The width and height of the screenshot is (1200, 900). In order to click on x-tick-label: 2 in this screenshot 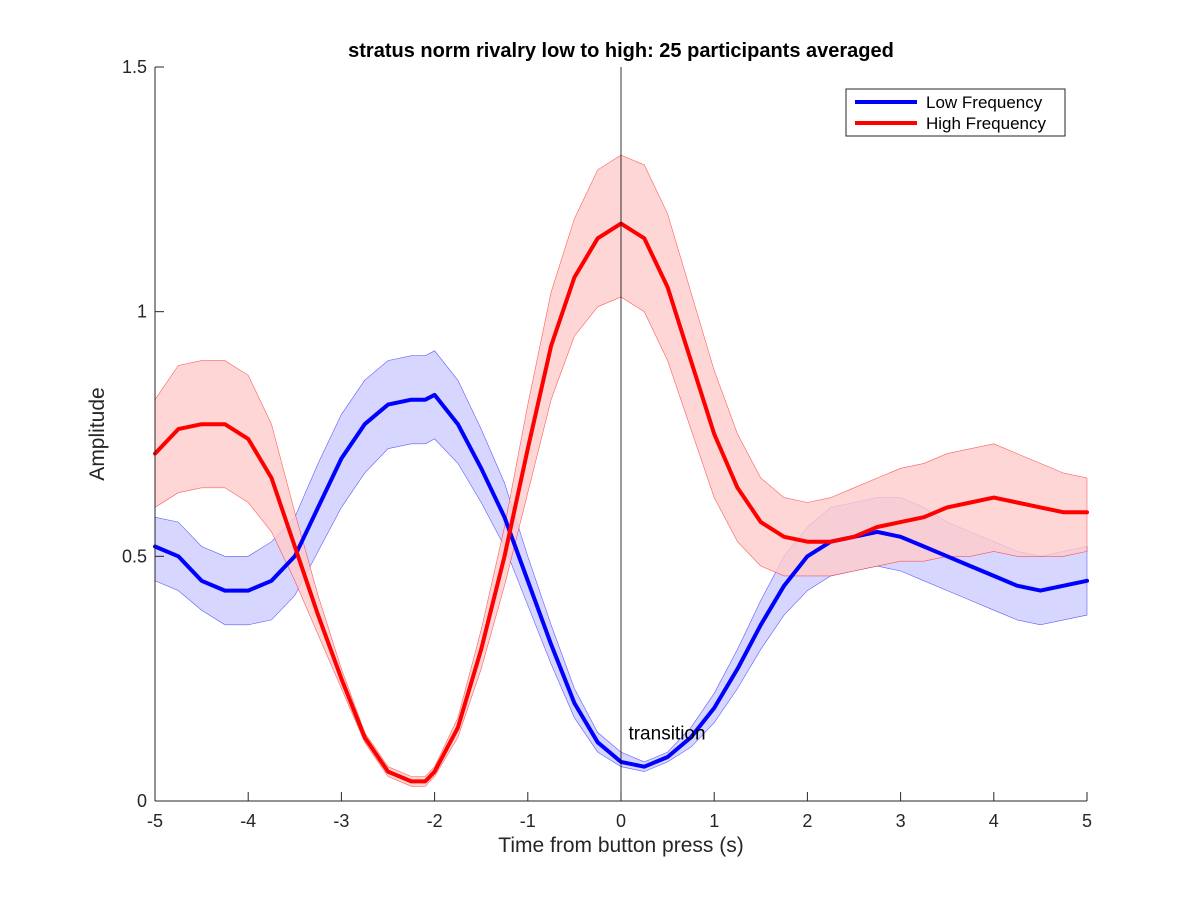, I will do `click(807, 821)`.